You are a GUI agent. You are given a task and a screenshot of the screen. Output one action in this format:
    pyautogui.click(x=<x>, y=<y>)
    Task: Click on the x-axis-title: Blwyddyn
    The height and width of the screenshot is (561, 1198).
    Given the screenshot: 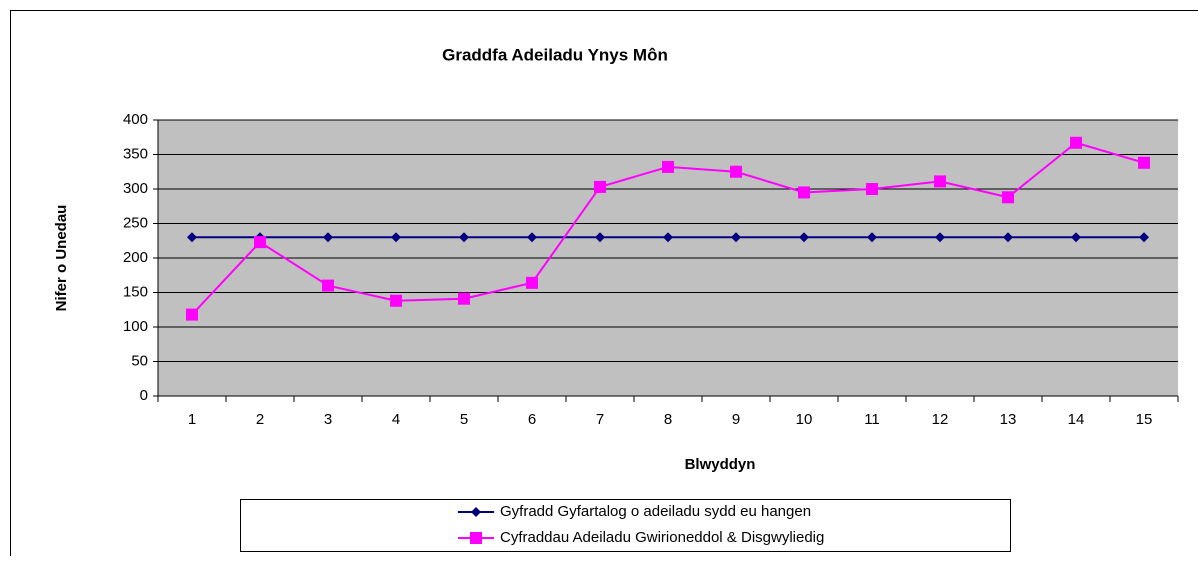 What is the action you would take?
    pyautogui.click(x=720, y=464)
    